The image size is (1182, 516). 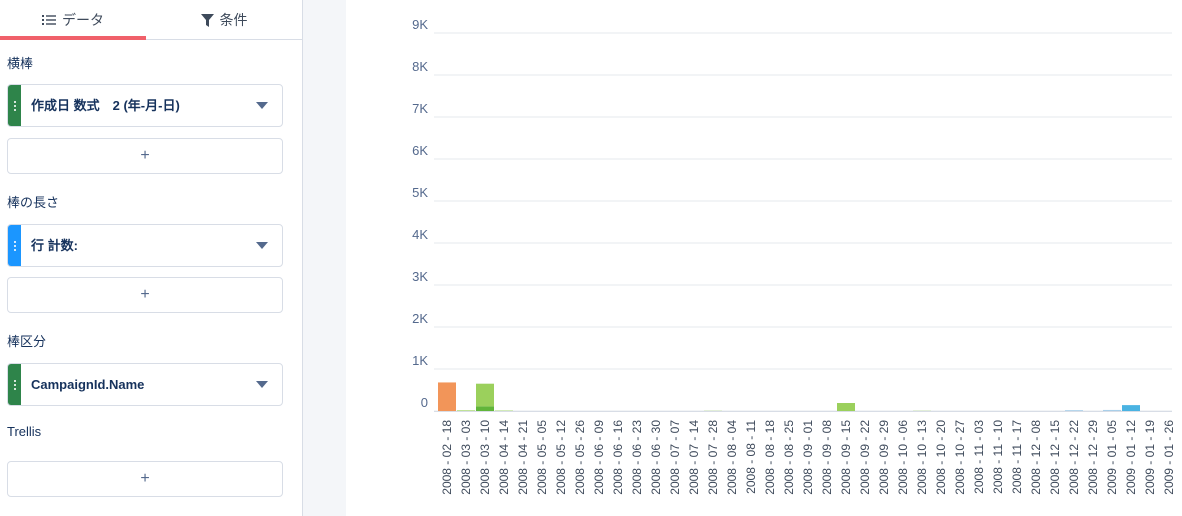 What do you see at coordinates (420, 234) in the screenshot?
I see `y-tick-label: 4K` at bounding box center [420, 234].